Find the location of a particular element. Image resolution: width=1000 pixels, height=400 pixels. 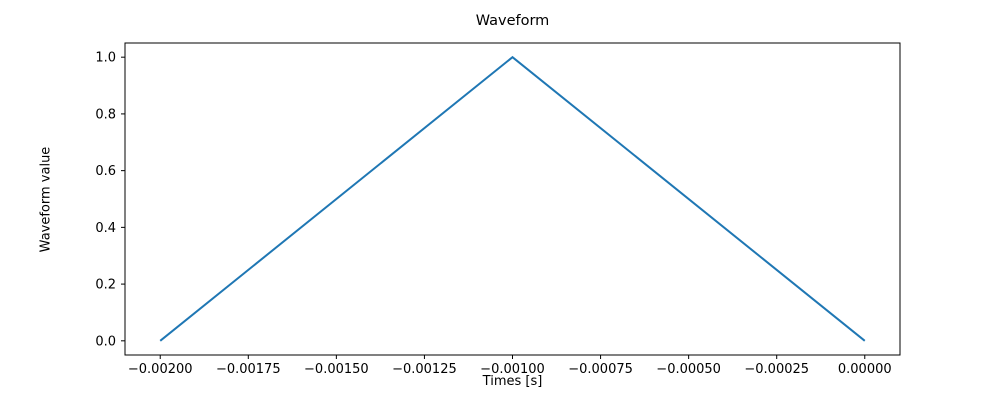

chart-title: Waveform is located at coordinates (512, 21).